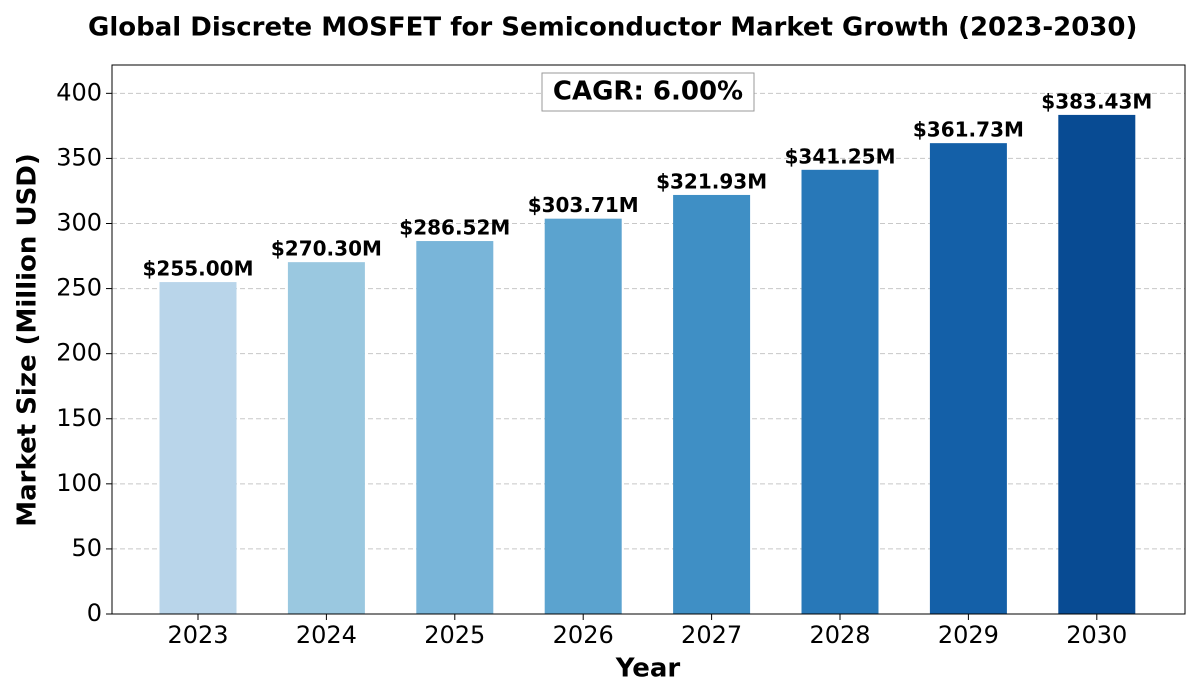 Image resolution: width=1200 pixels, height=700 pixels. What do you see at coordinates (94, 613) in the screenshot?
I see `y-tick-label: 0` at bounding box center [94, 613].